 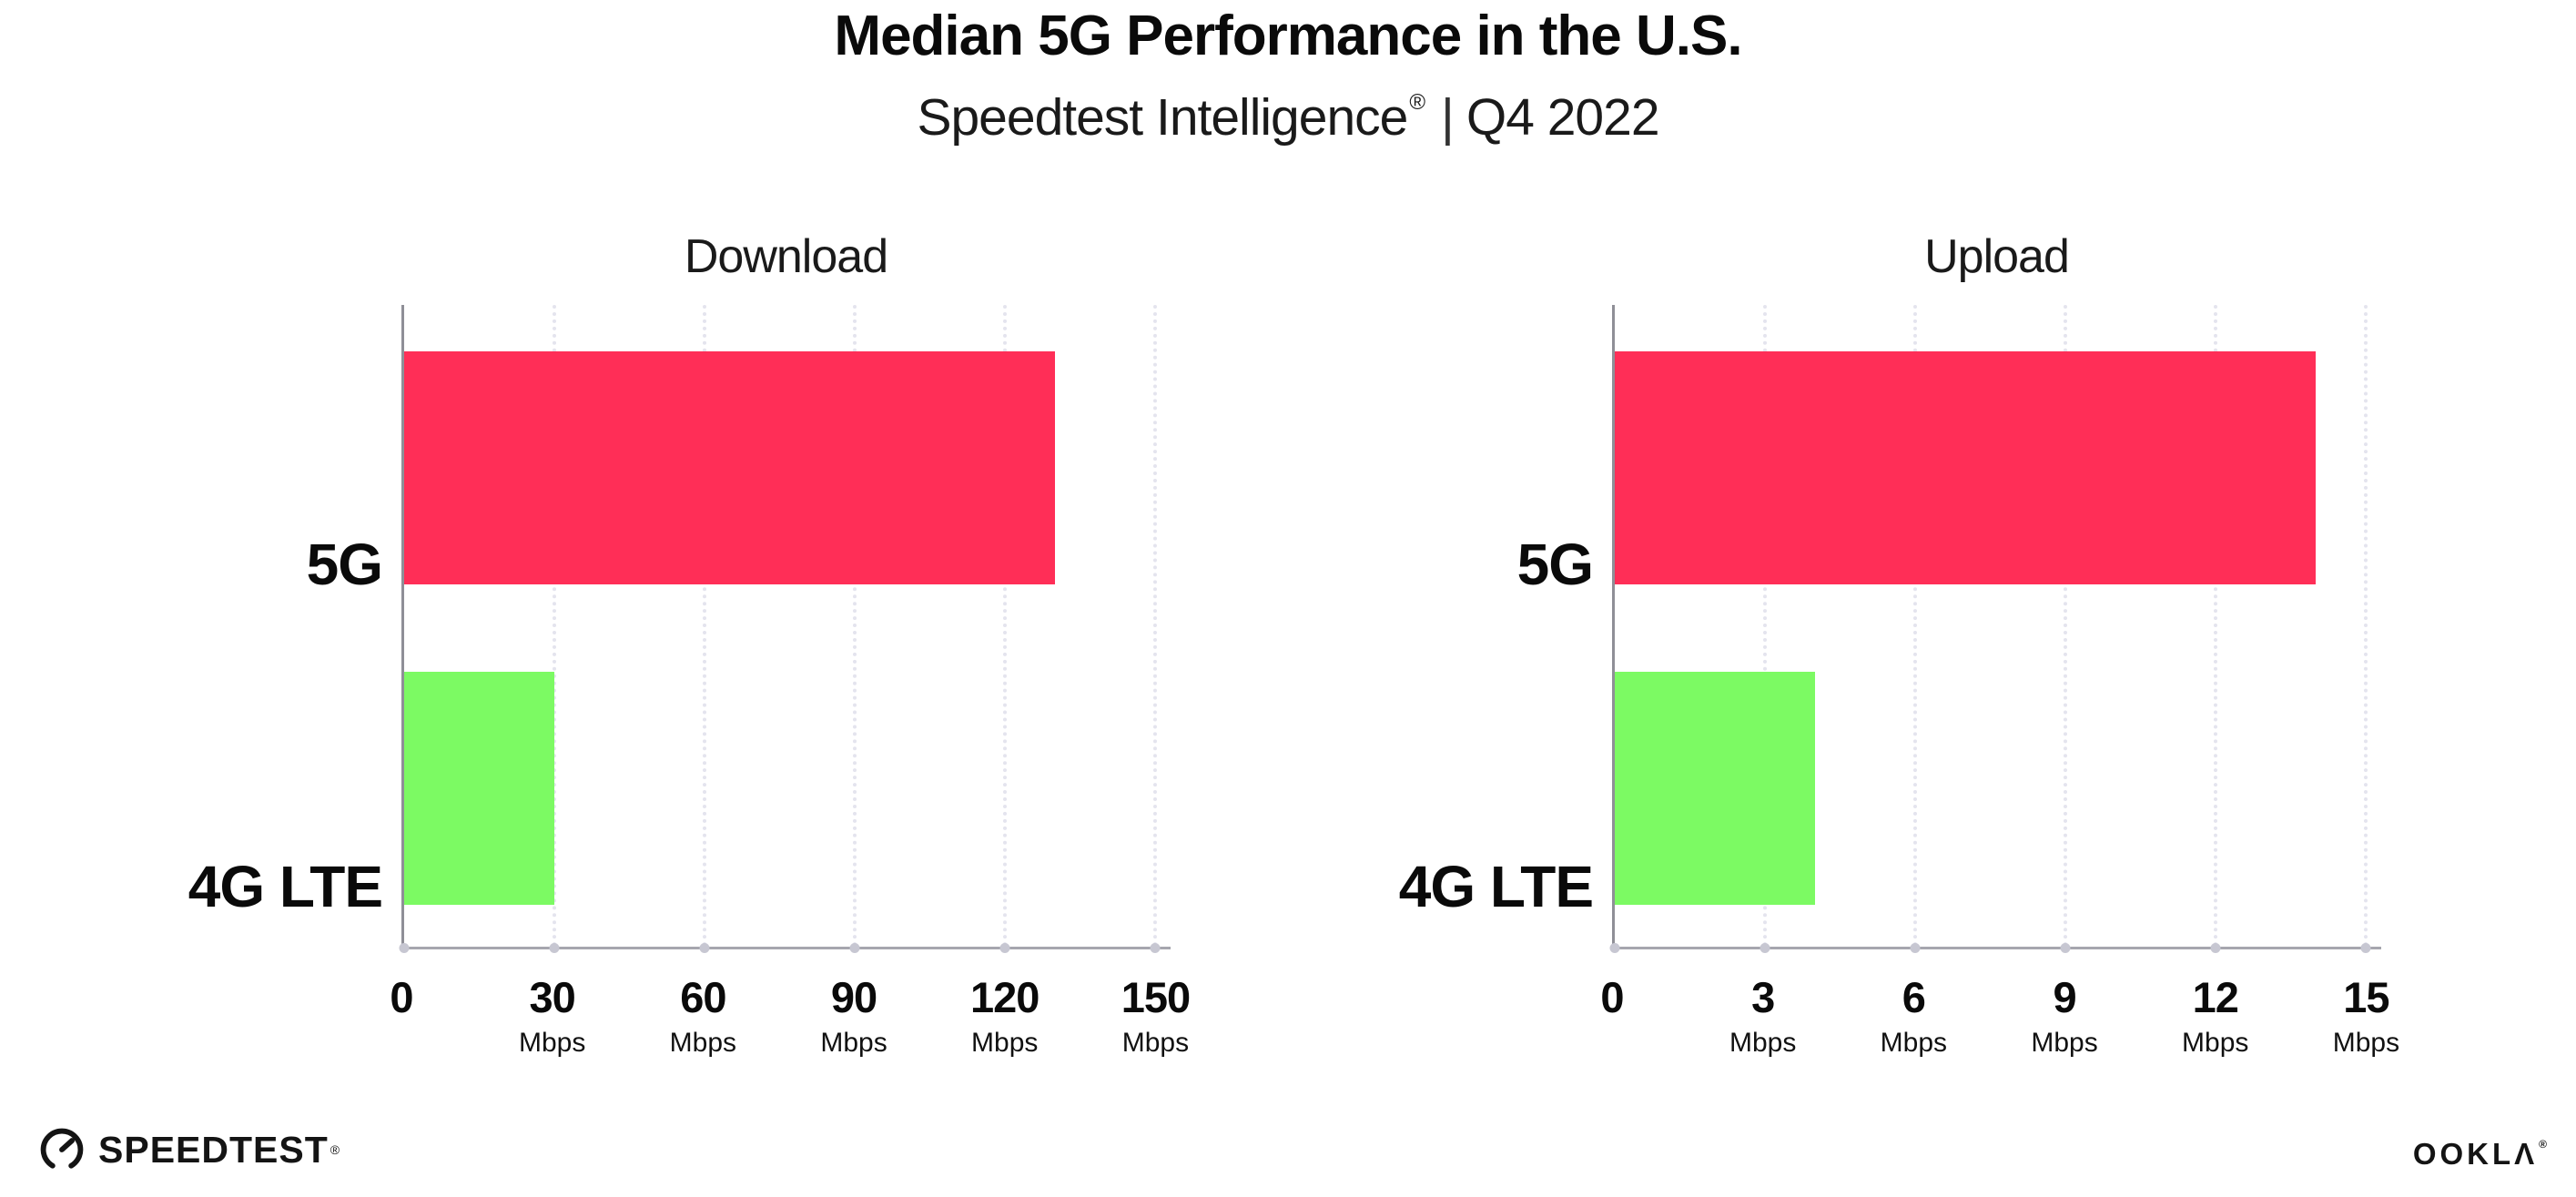 I want to click on speedtest-wordmark: SPEEDTEST, so click(x=213, y=1150).